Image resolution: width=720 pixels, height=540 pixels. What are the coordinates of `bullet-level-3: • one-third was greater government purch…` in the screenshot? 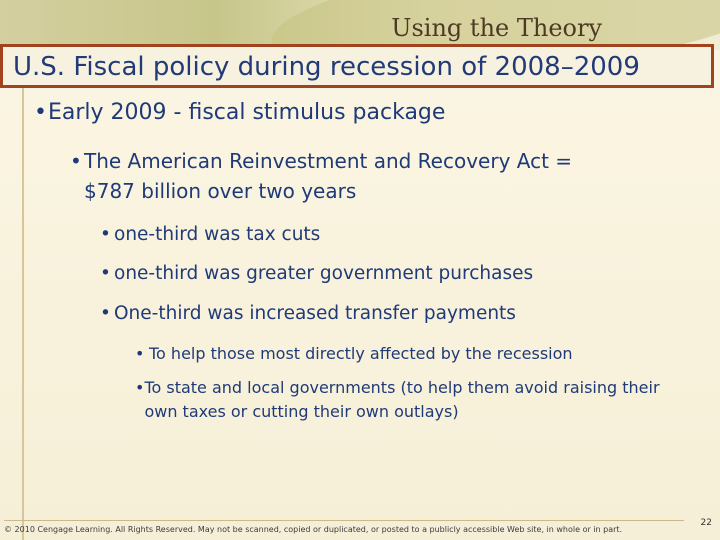 It's located at (316, 273).